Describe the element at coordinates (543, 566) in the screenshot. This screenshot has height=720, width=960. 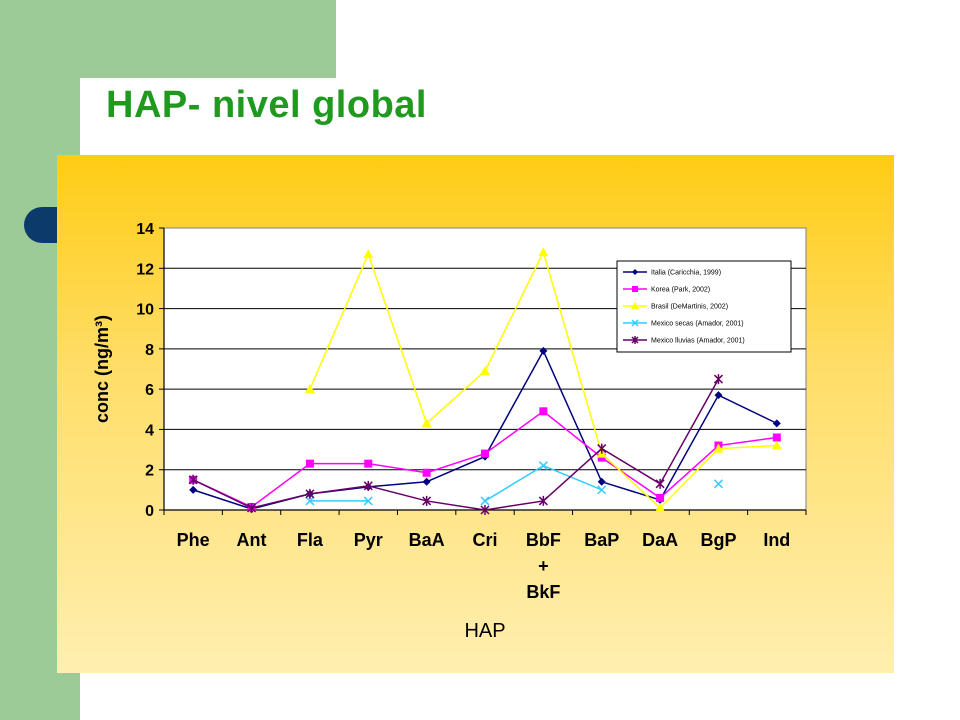
I see `x-tick-label: BbF + BkF` at that location.